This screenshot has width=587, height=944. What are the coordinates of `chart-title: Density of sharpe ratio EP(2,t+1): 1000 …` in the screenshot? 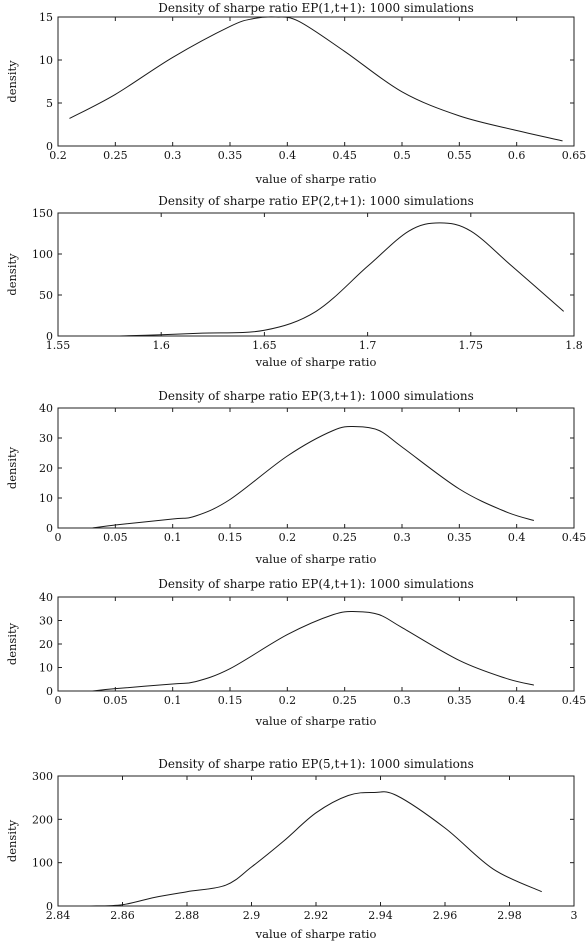 It's located at (316, 201).